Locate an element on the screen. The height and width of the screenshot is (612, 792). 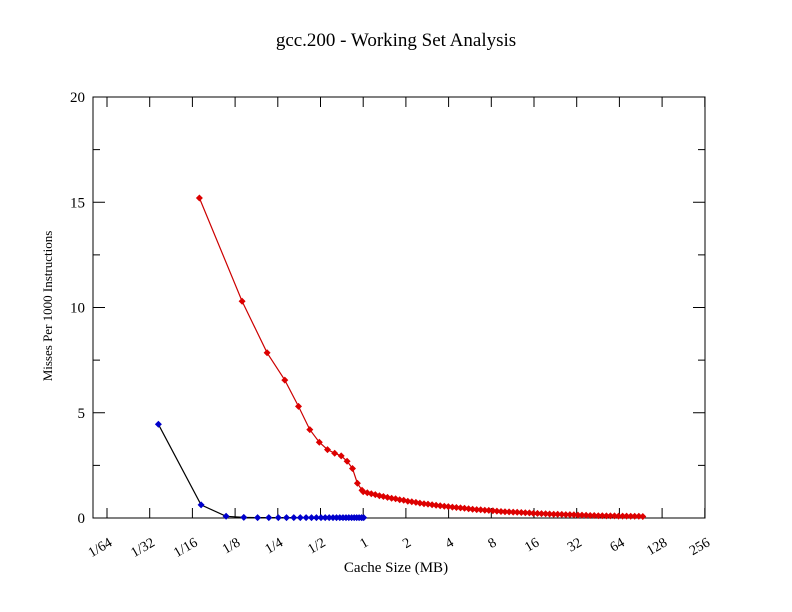
x-tick-label: 1/8 is located at coordinates (231, 546).